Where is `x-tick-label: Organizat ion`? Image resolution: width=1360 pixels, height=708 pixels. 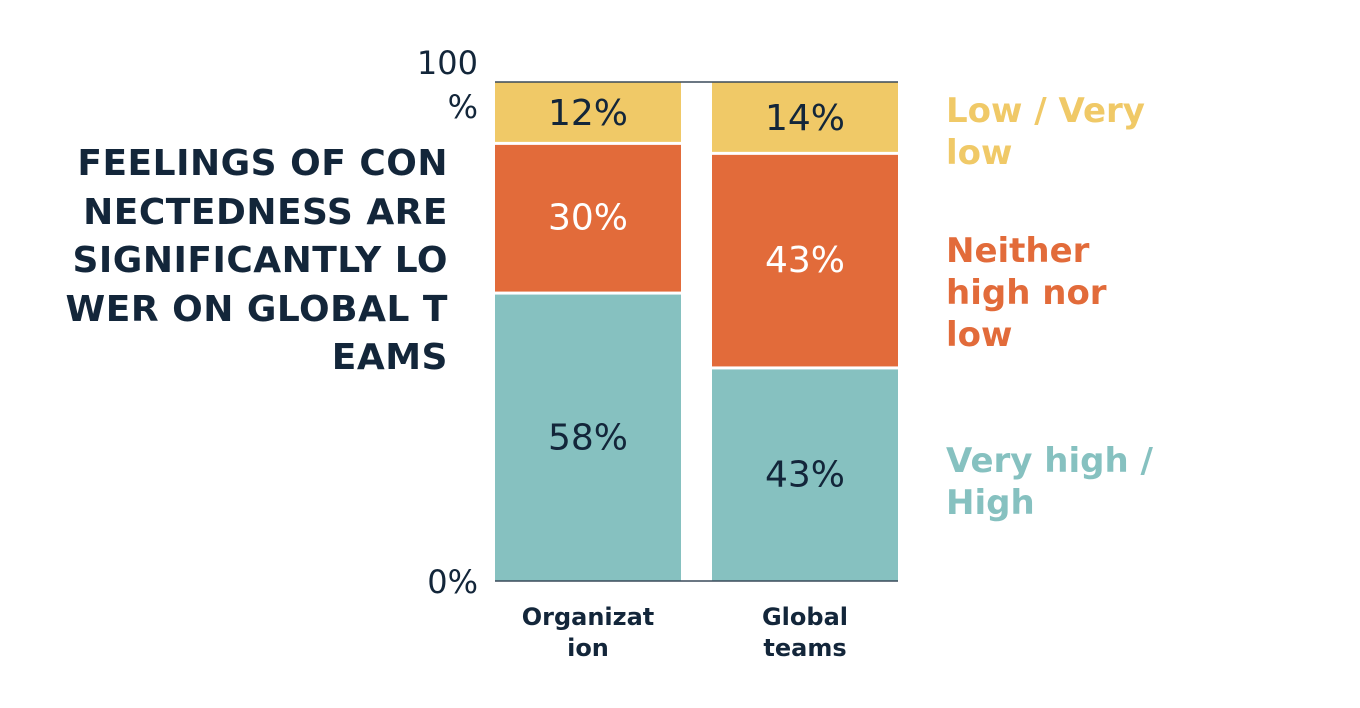 x-tick-label: Organizat ion is located at coordinates (588, 632).